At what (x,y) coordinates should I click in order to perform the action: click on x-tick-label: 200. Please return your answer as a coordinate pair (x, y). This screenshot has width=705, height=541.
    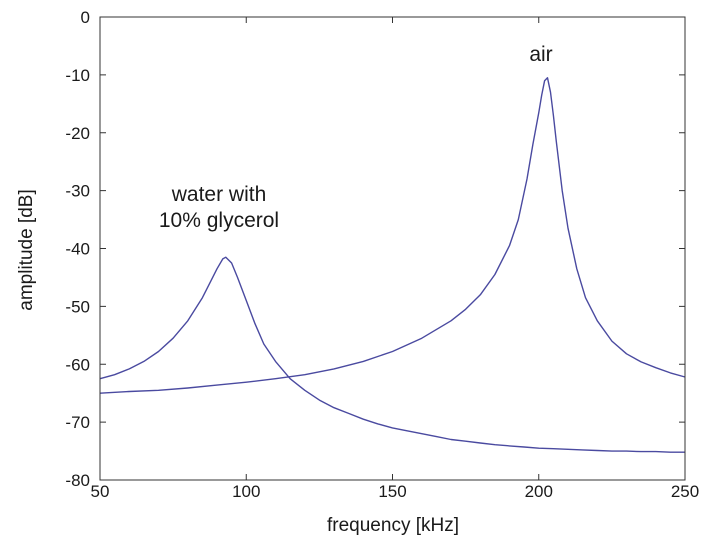
    Looking at the image, I should click on (539, 491).